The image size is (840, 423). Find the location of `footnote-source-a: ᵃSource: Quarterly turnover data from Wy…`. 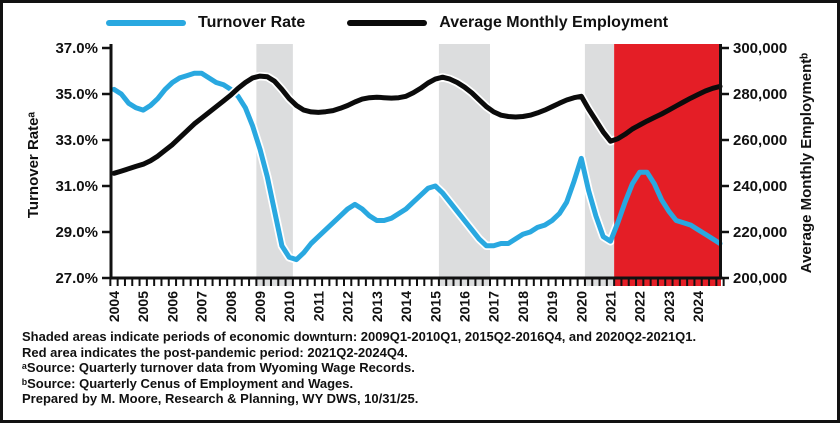

footnote-source-a: ᵃSource: Quarterly turnover data from Wy… is located at coordinates (218, 367).